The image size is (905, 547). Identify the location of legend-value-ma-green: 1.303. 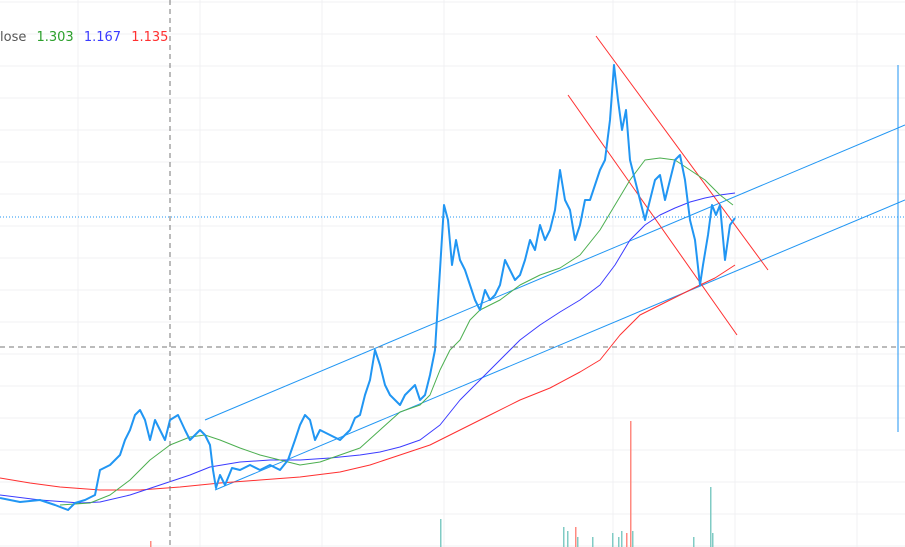
(55, 37).